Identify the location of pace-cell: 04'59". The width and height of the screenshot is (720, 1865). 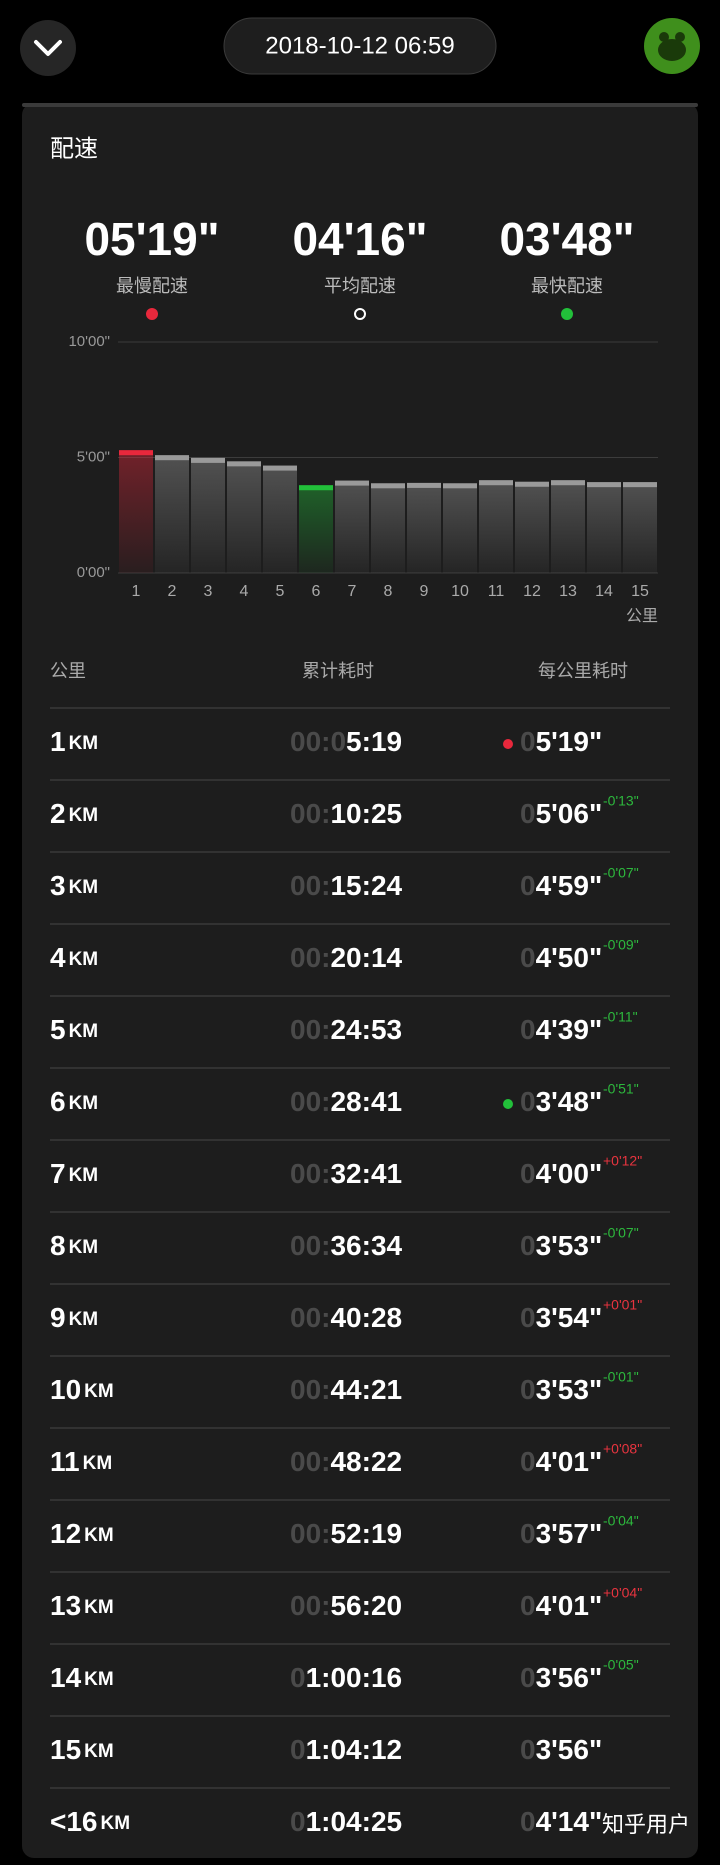
(561, 885).